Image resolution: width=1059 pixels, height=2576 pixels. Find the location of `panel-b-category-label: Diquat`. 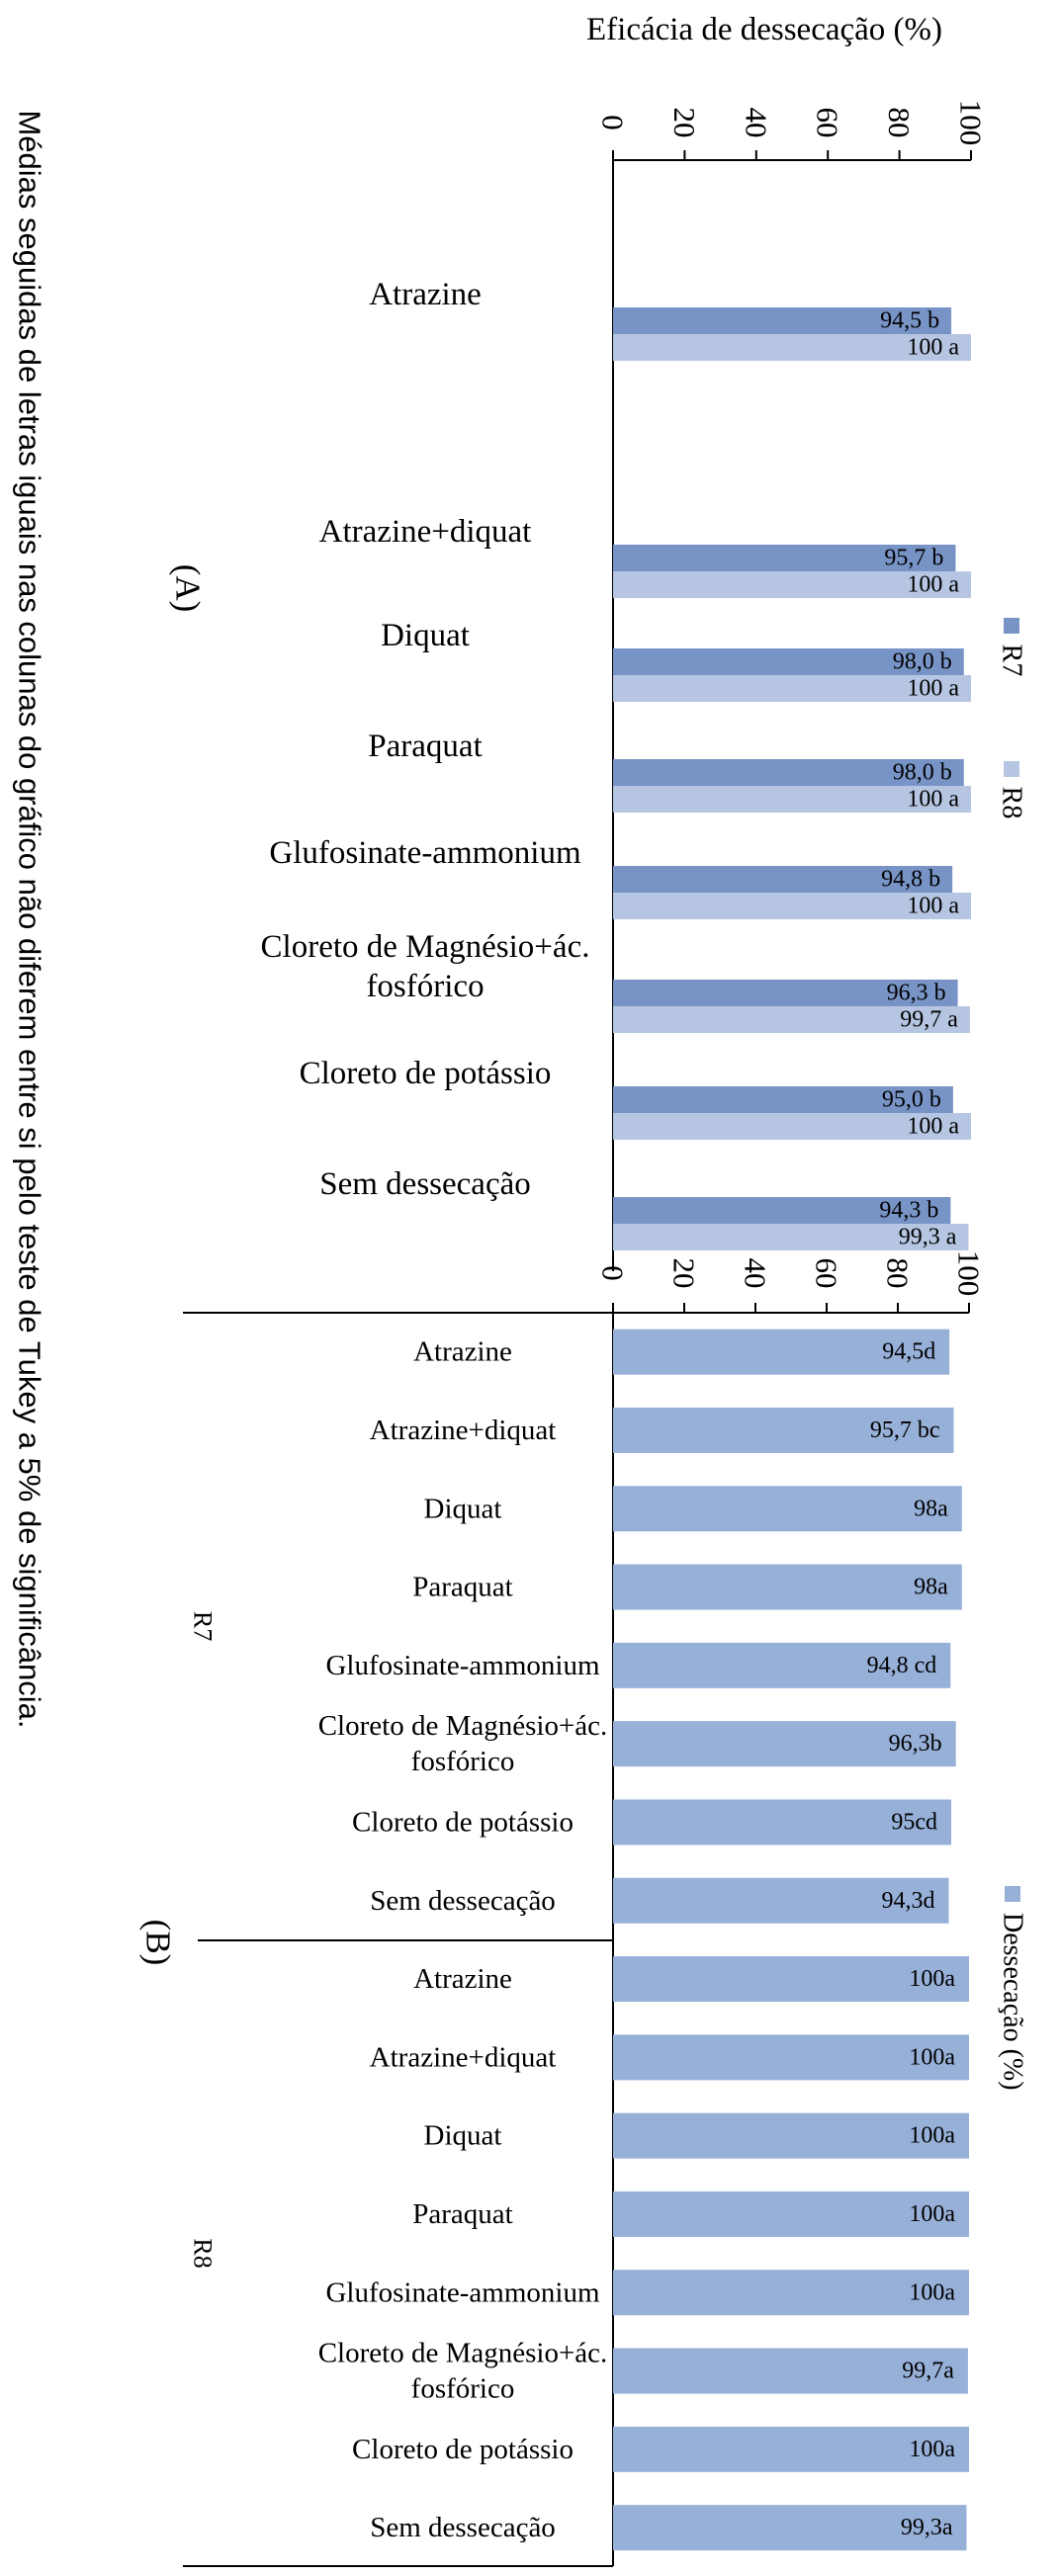

panel-b-category-label: Diquat is located at coordinates (463, 1508).